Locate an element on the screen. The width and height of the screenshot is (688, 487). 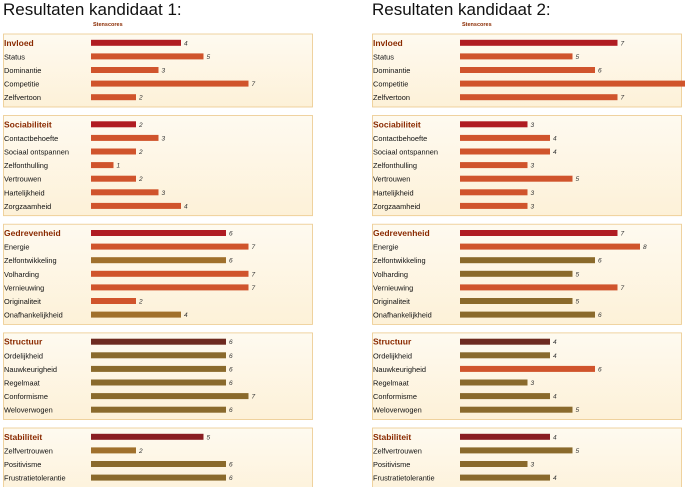
row-label: Hartelijkheid is located at coordinates (24, 192).